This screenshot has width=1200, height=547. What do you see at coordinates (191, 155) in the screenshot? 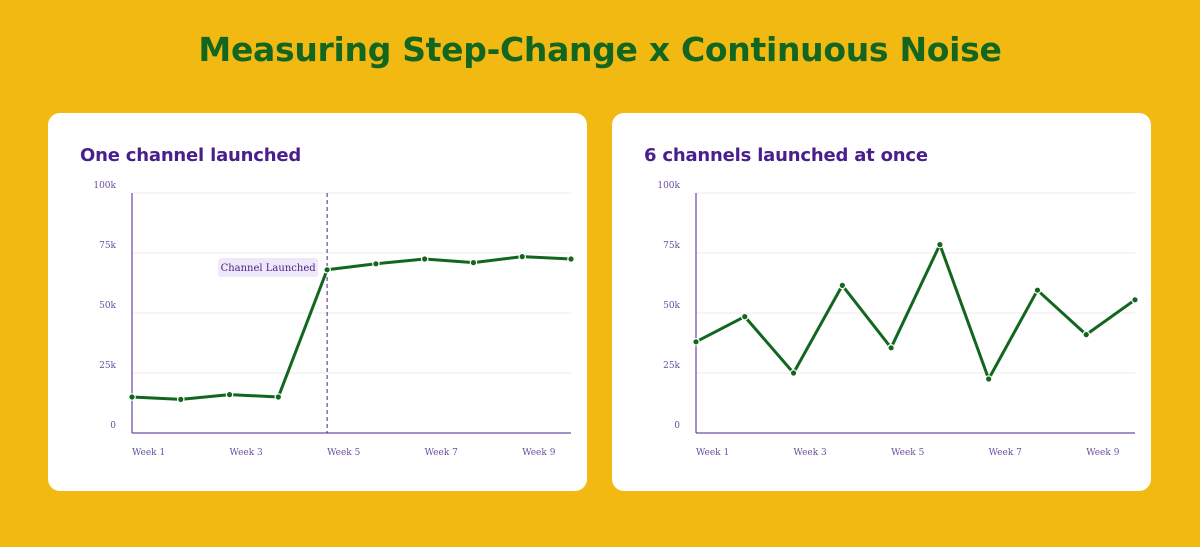
I see `chart-title: One channel launched` at bounding box center [191, 155].